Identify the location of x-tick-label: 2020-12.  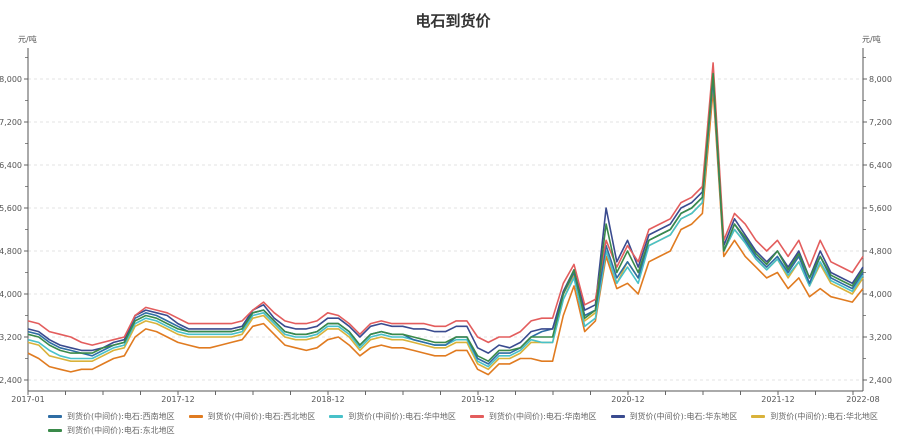
(627, 399).